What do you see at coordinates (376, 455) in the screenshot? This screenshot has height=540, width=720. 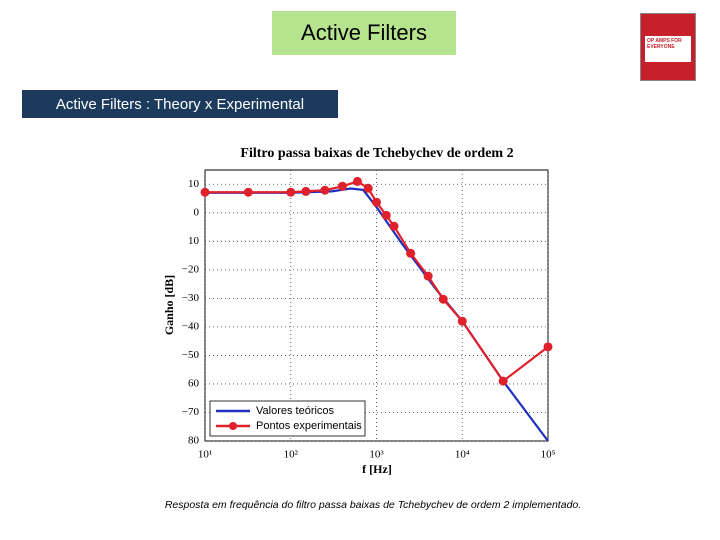 I see `x-tick-label: 10³` at bounding box center [376, 455].